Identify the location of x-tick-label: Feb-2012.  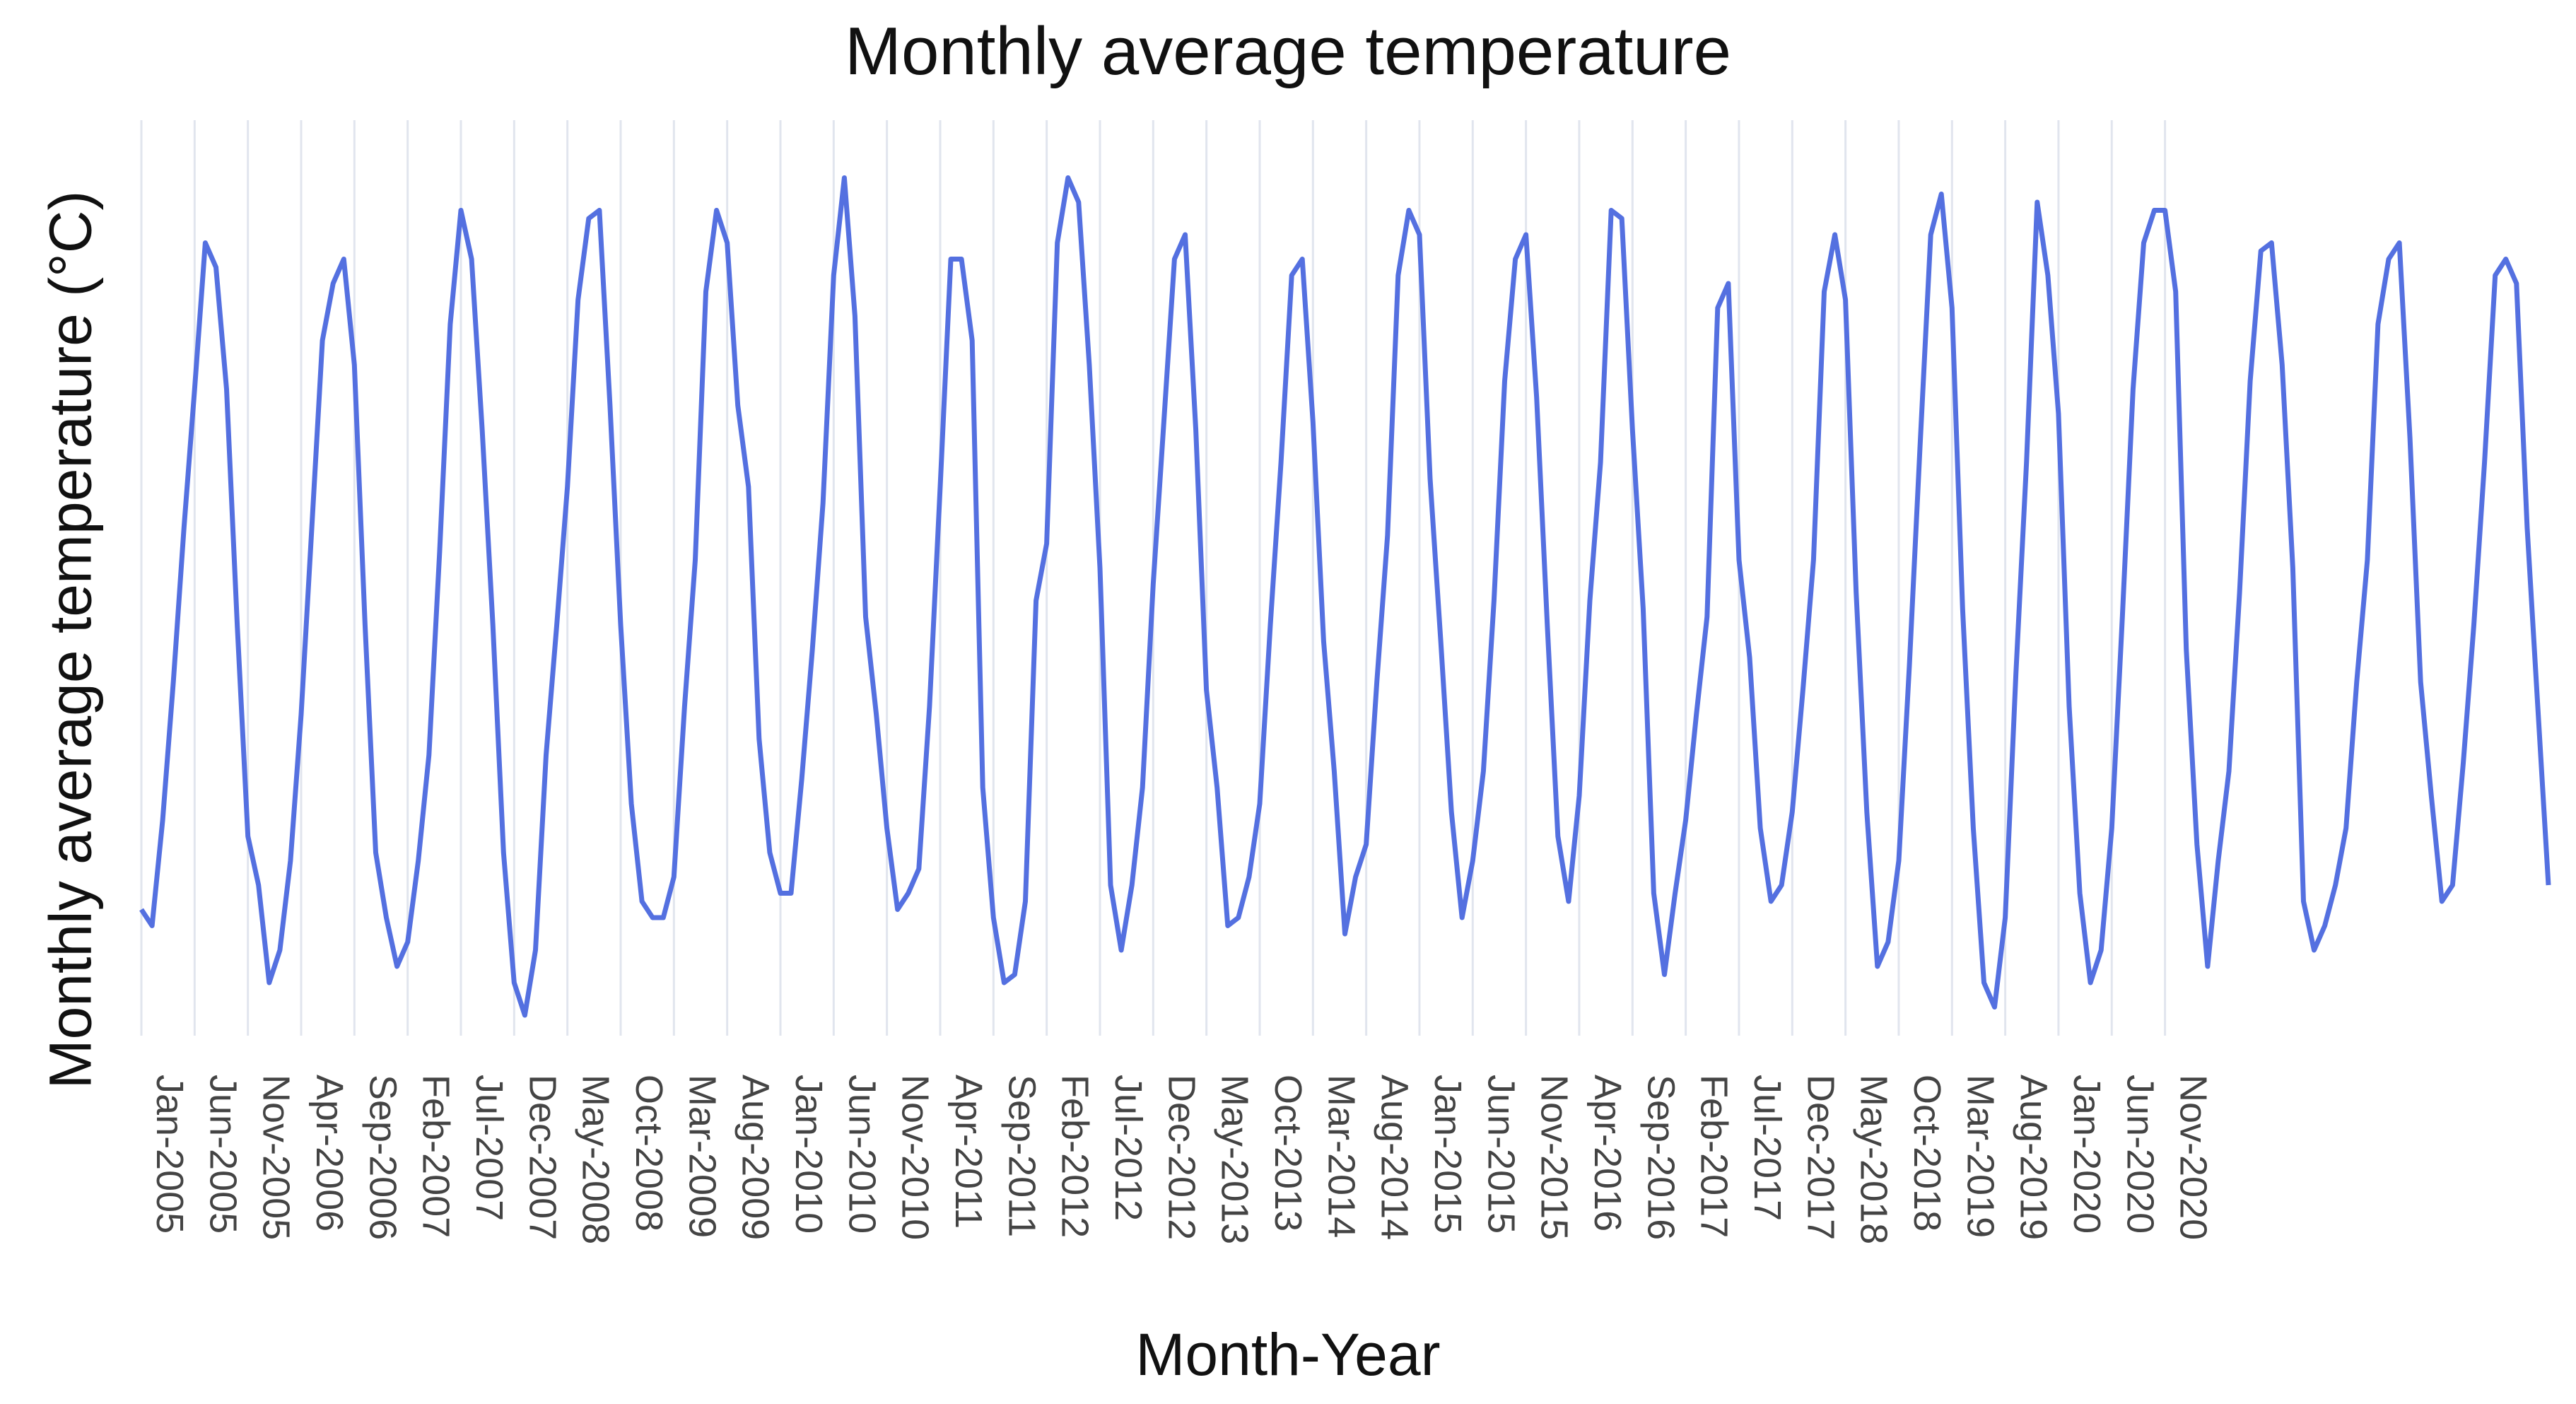
(1075, 1156).